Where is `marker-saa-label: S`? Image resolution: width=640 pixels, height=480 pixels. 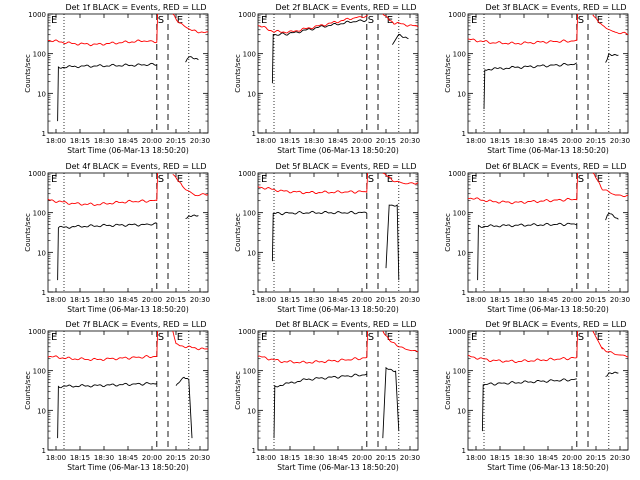 marker-saa-label: S is located at coordinates (581, 337).